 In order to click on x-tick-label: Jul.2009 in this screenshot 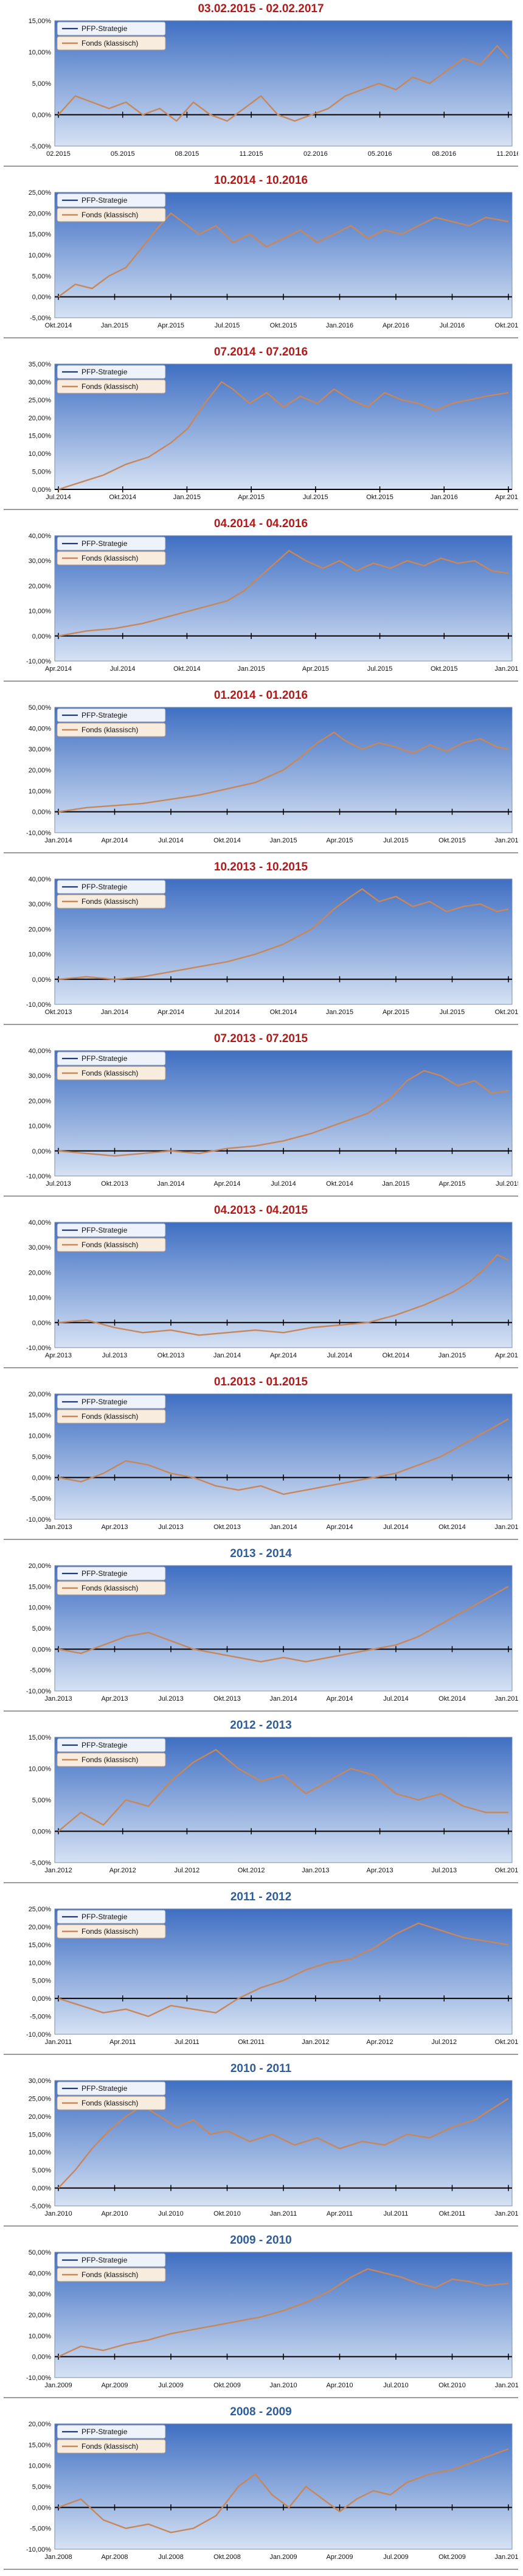, I will do `click(396, 2557)`.